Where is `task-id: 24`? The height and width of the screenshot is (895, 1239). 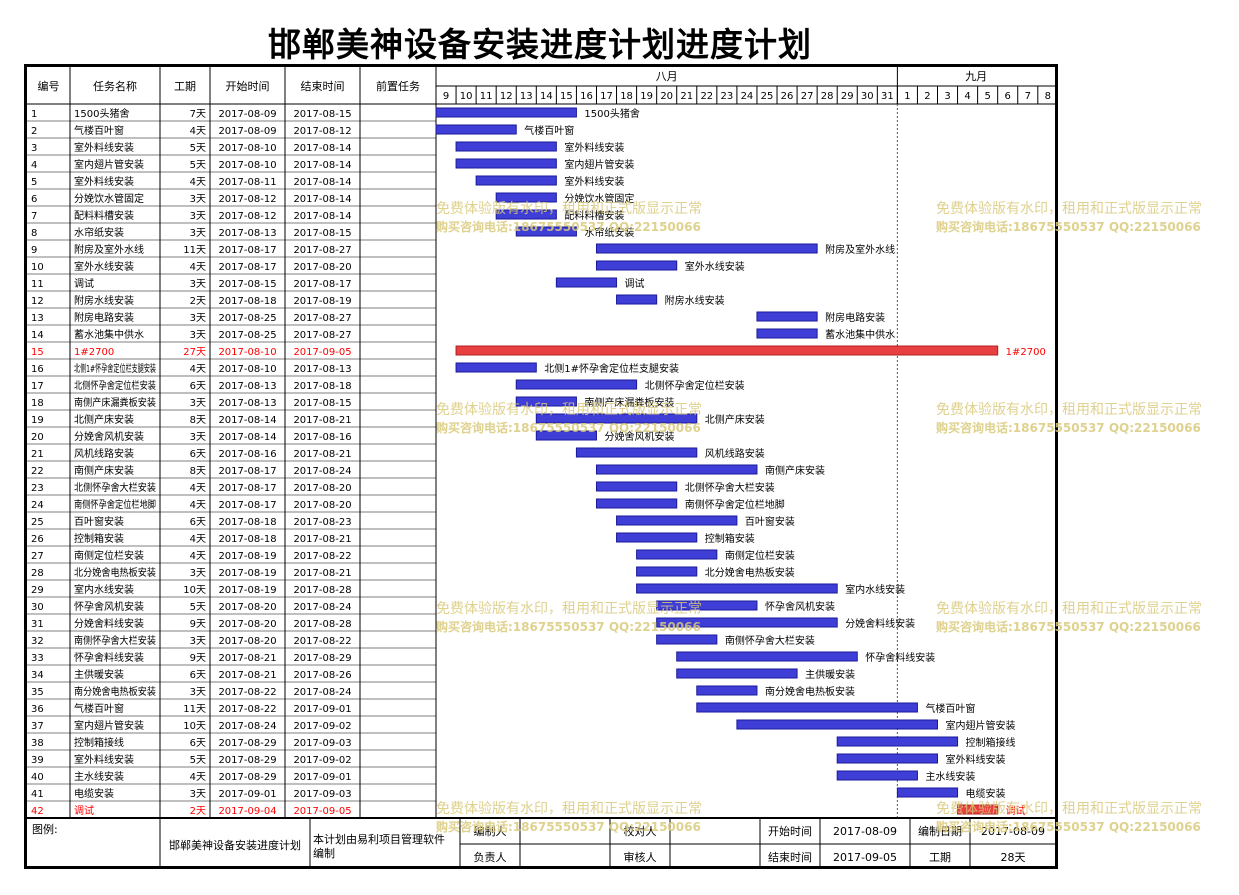
task-id: 24 is located at coordinates (37, 505).